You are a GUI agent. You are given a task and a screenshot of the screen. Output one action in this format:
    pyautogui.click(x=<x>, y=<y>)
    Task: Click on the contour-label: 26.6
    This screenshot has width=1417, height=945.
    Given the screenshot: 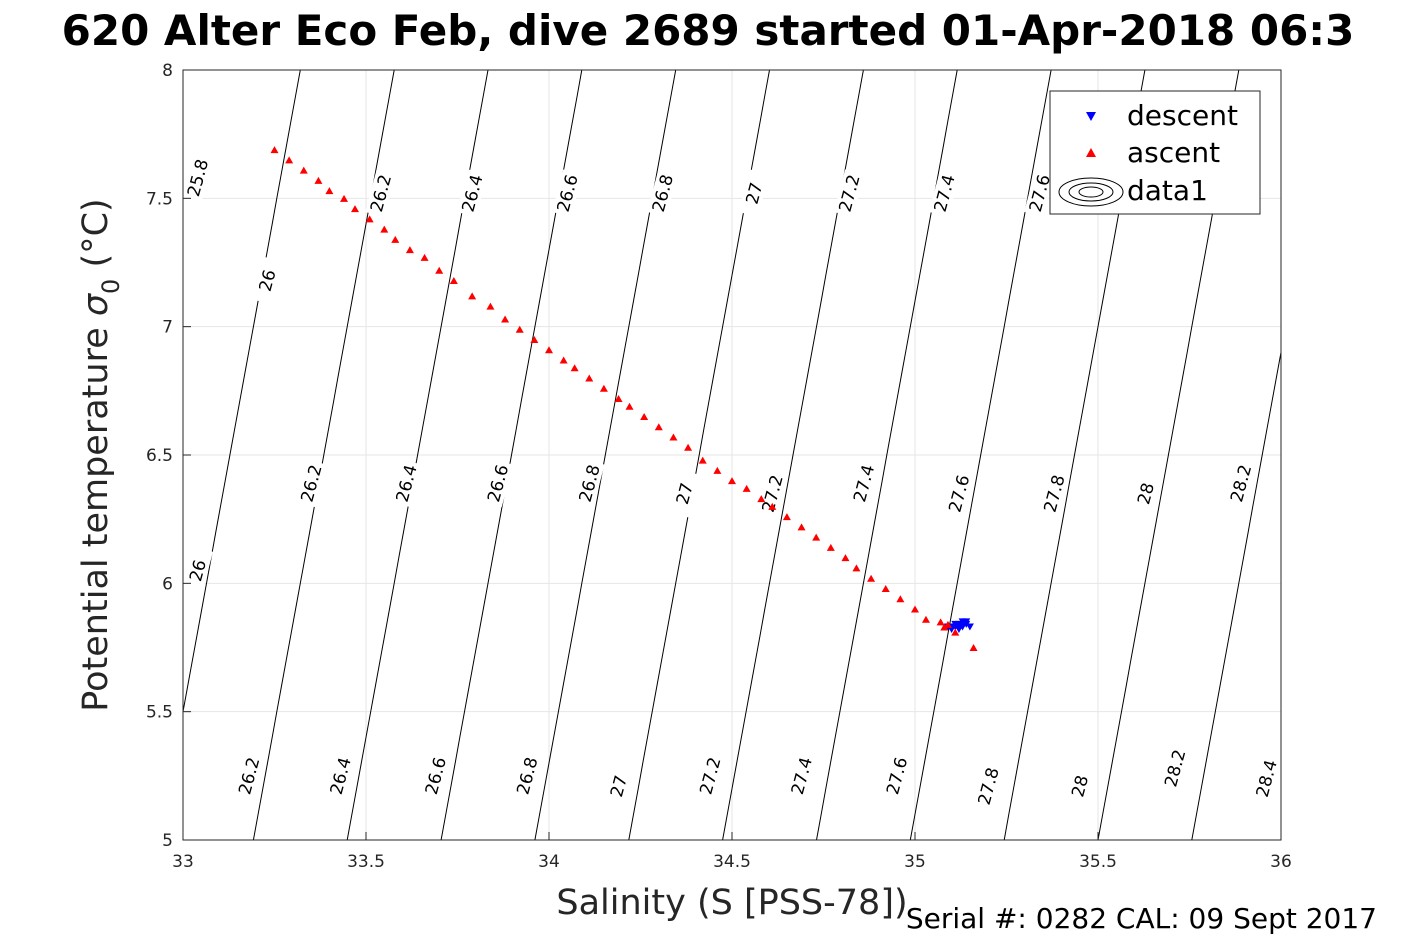 What is the action you would take?
    pyautogui.click(x=498, y=484)
    